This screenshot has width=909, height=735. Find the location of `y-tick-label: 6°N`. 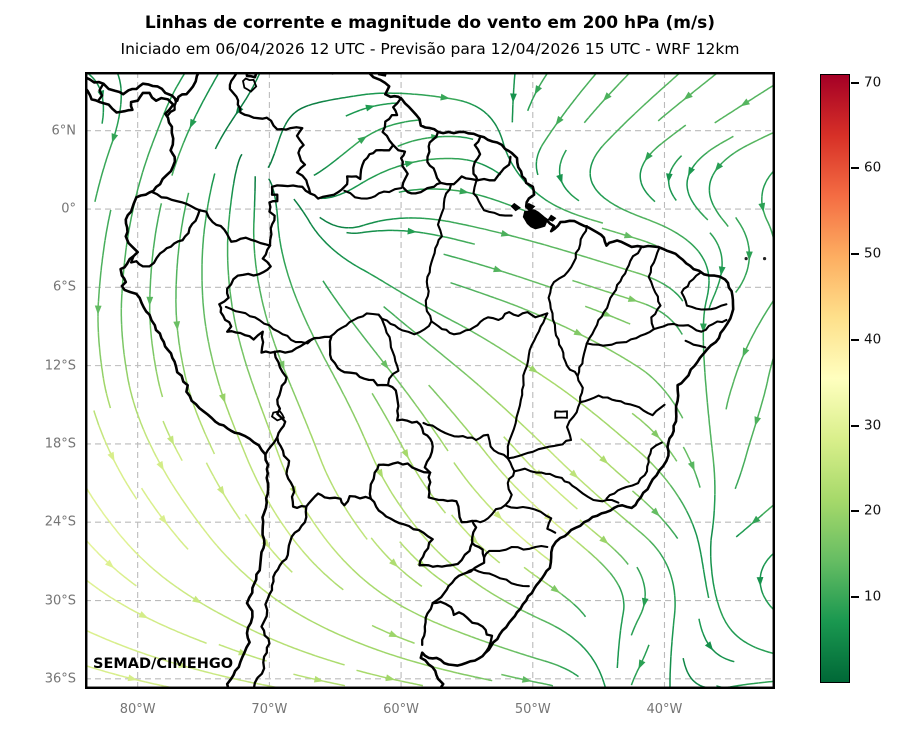

y-tick-label: 6°N is located at coordinates (64, 131).